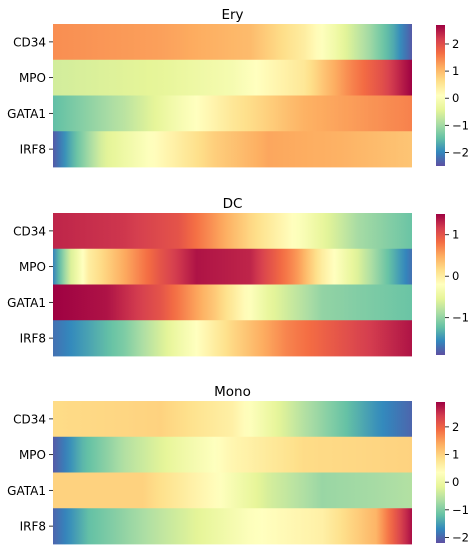 The image size is (474, 556). What do you see at coordinates (232, 15) in the screenshot?
I see `panel-title: Ery` at bounding box center [232, 15].